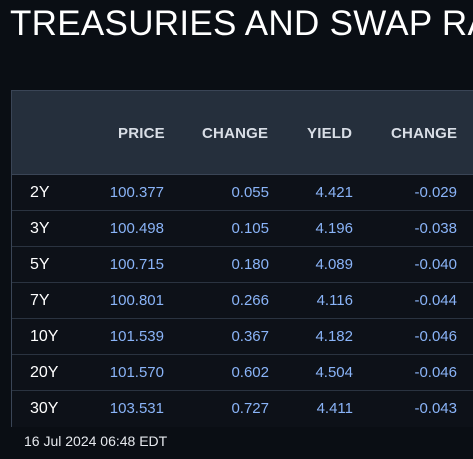  What do you see at coordinates (136, 408) in the screenshot?
I see `price-cell: 103.531` at bounding box center [136, 408].